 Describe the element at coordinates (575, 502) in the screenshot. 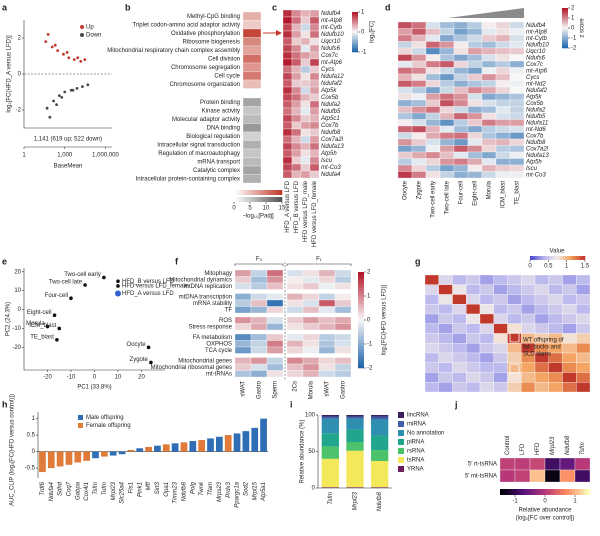

I see `colorbar-tick-label: 1` at that location.